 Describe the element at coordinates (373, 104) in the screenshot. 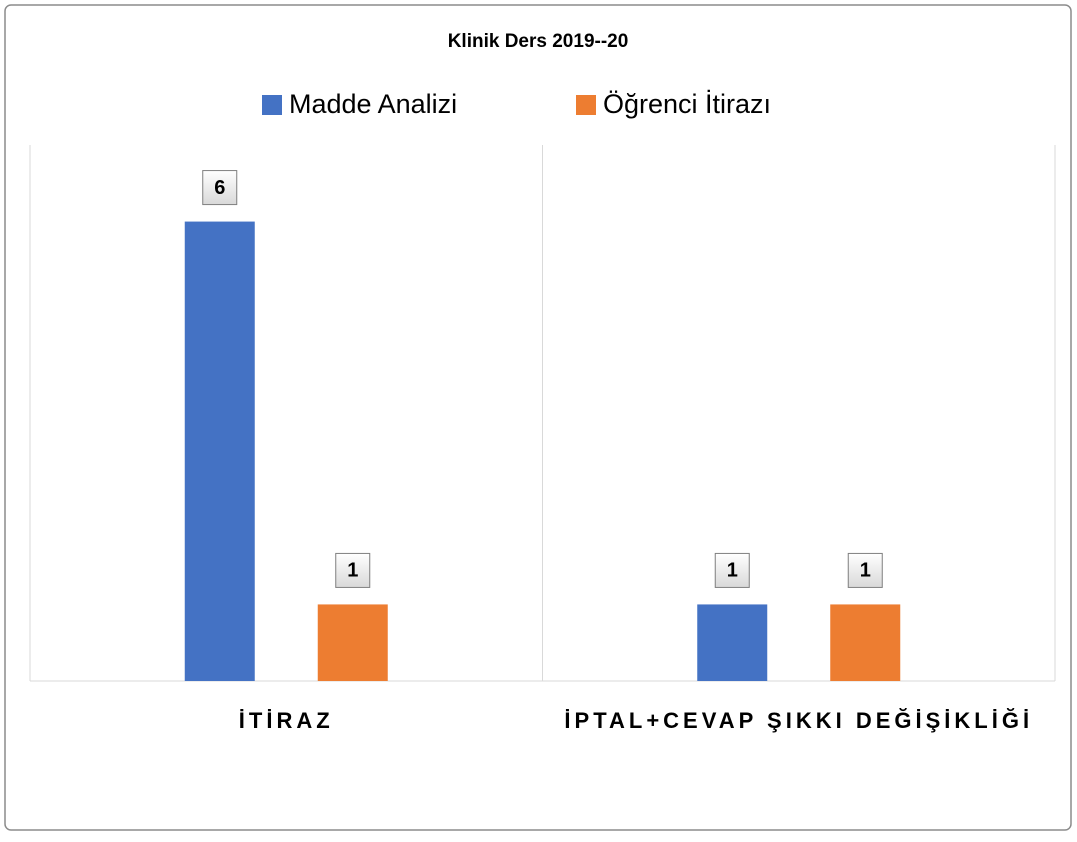

I see `legend-label: Madde Analizi` at that location.